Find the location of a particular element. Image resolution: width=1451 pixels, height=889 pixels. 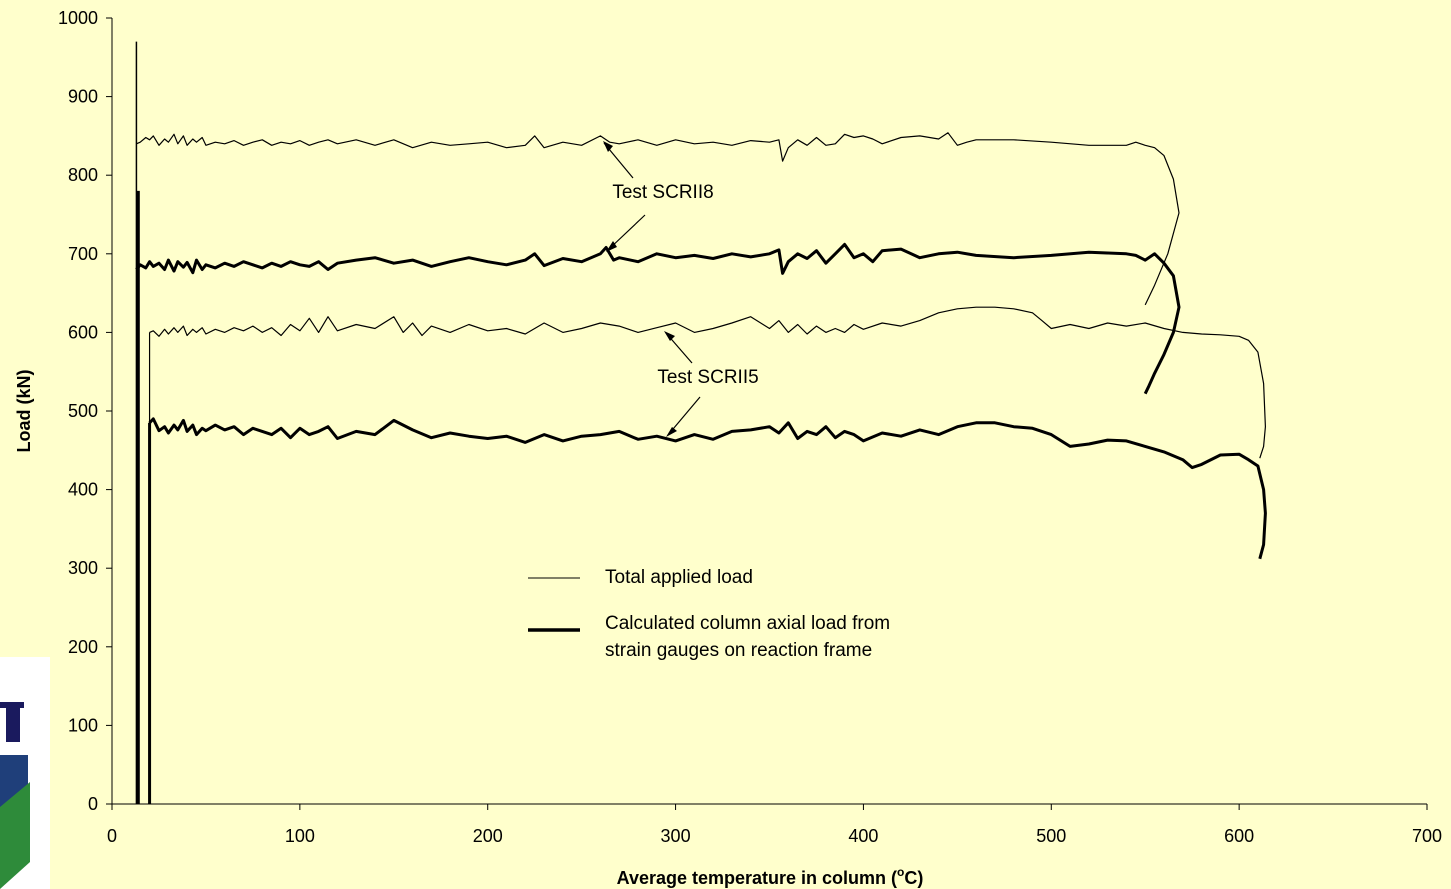

y-tick-label: 900 is located at coordinates (83, 97).